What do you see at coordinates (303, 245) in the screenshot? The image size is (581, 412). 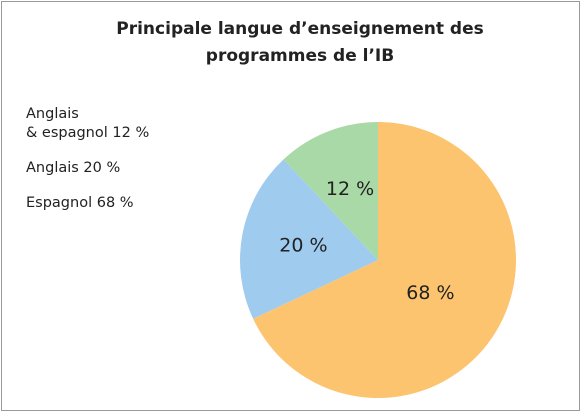 I see `data-label: 20 %` at bounding box center [303, 245].